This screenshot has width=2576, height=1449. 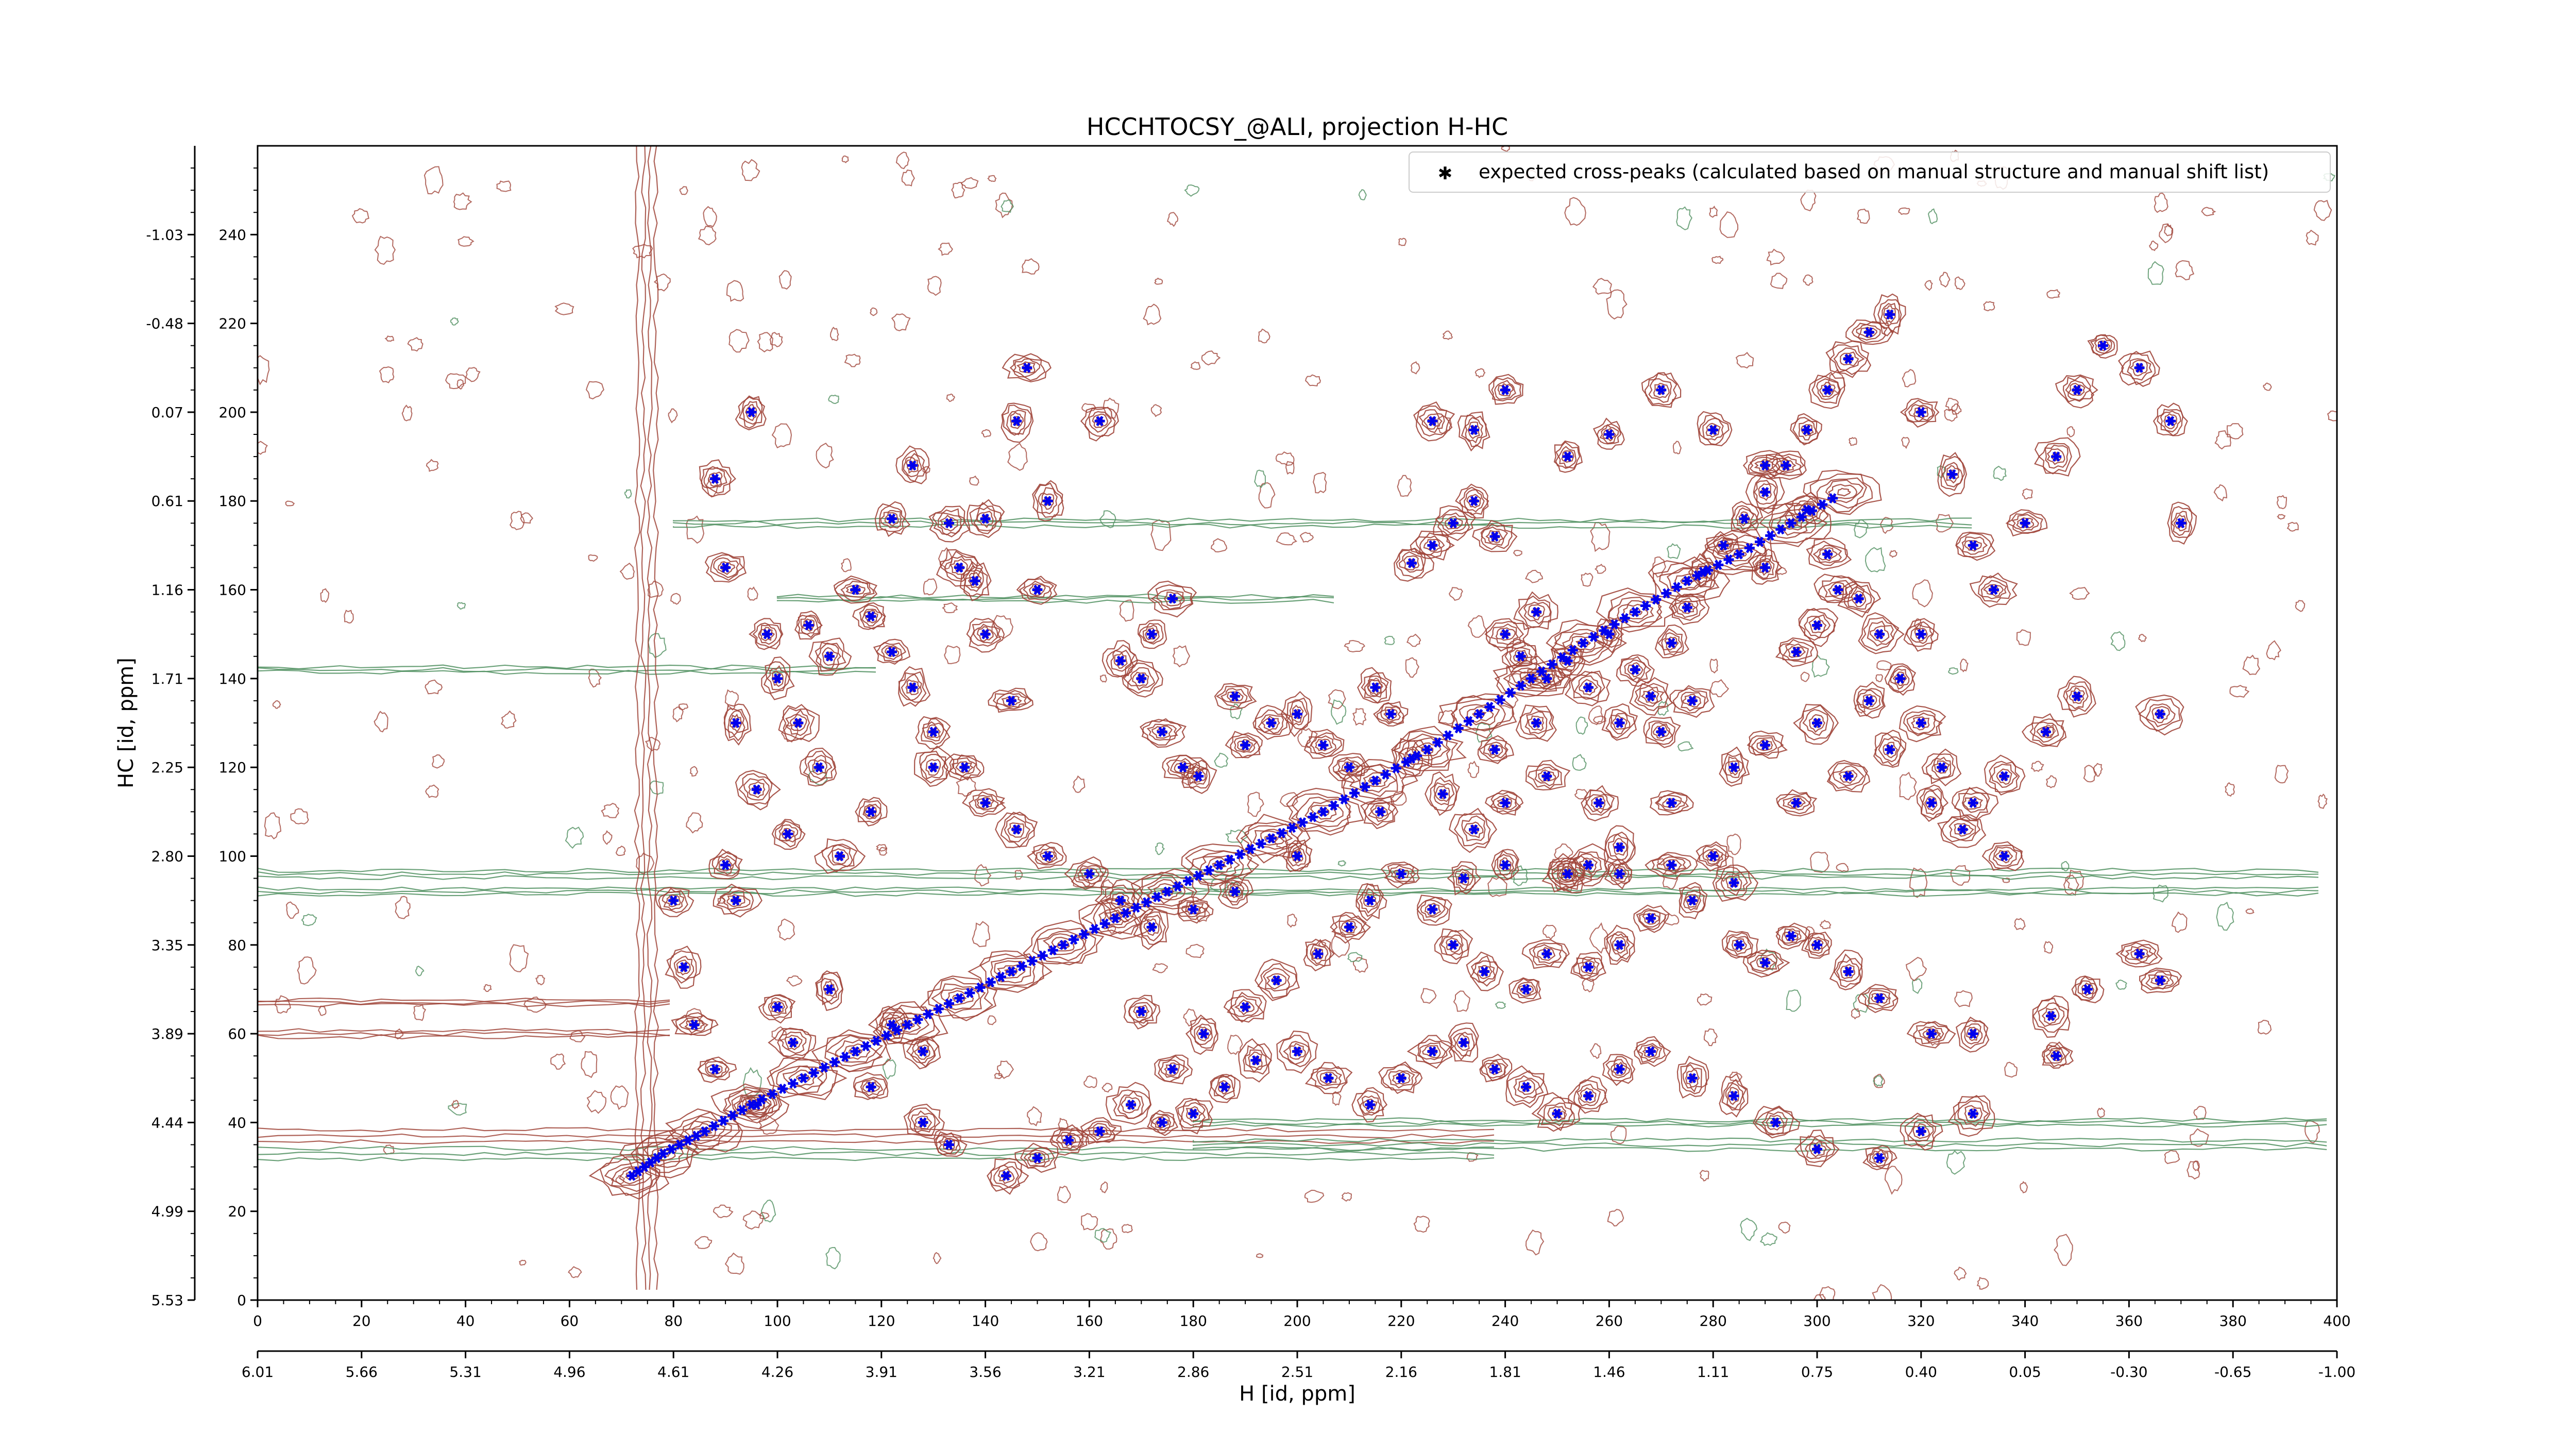 What do you see at coordinates (241, 1300) in the screenshot?
I see `y-index-tick-label: 0` at bounding box center [241, 1300].